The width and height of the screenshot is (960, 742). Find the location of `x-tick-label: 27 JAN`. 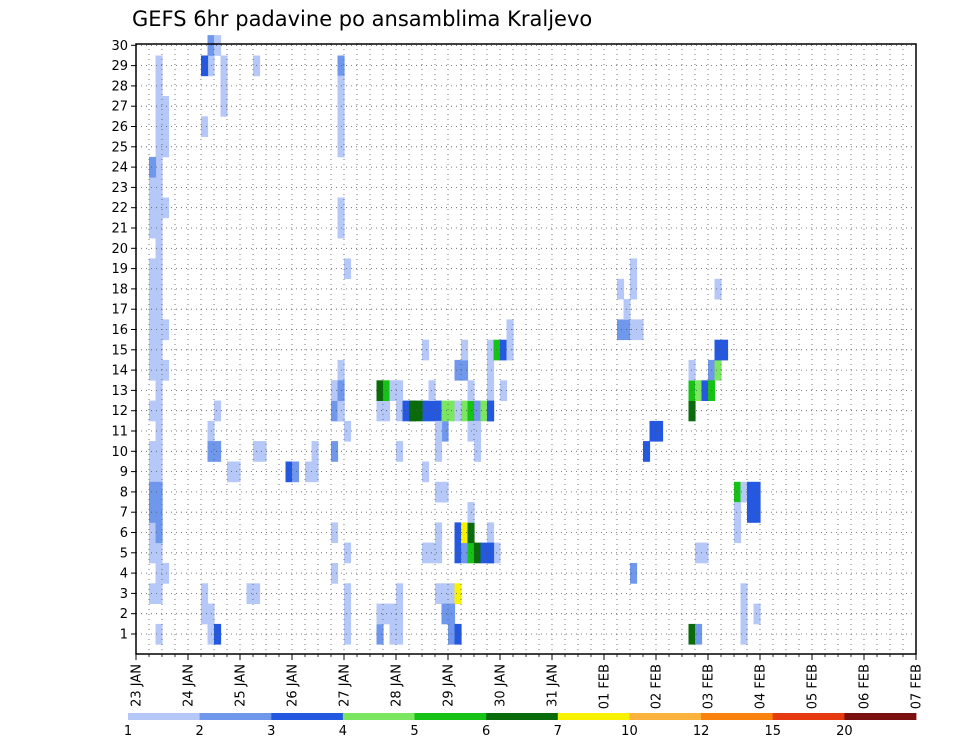

x-tick-label: 27 JAN is located at coordinates (345, 685).